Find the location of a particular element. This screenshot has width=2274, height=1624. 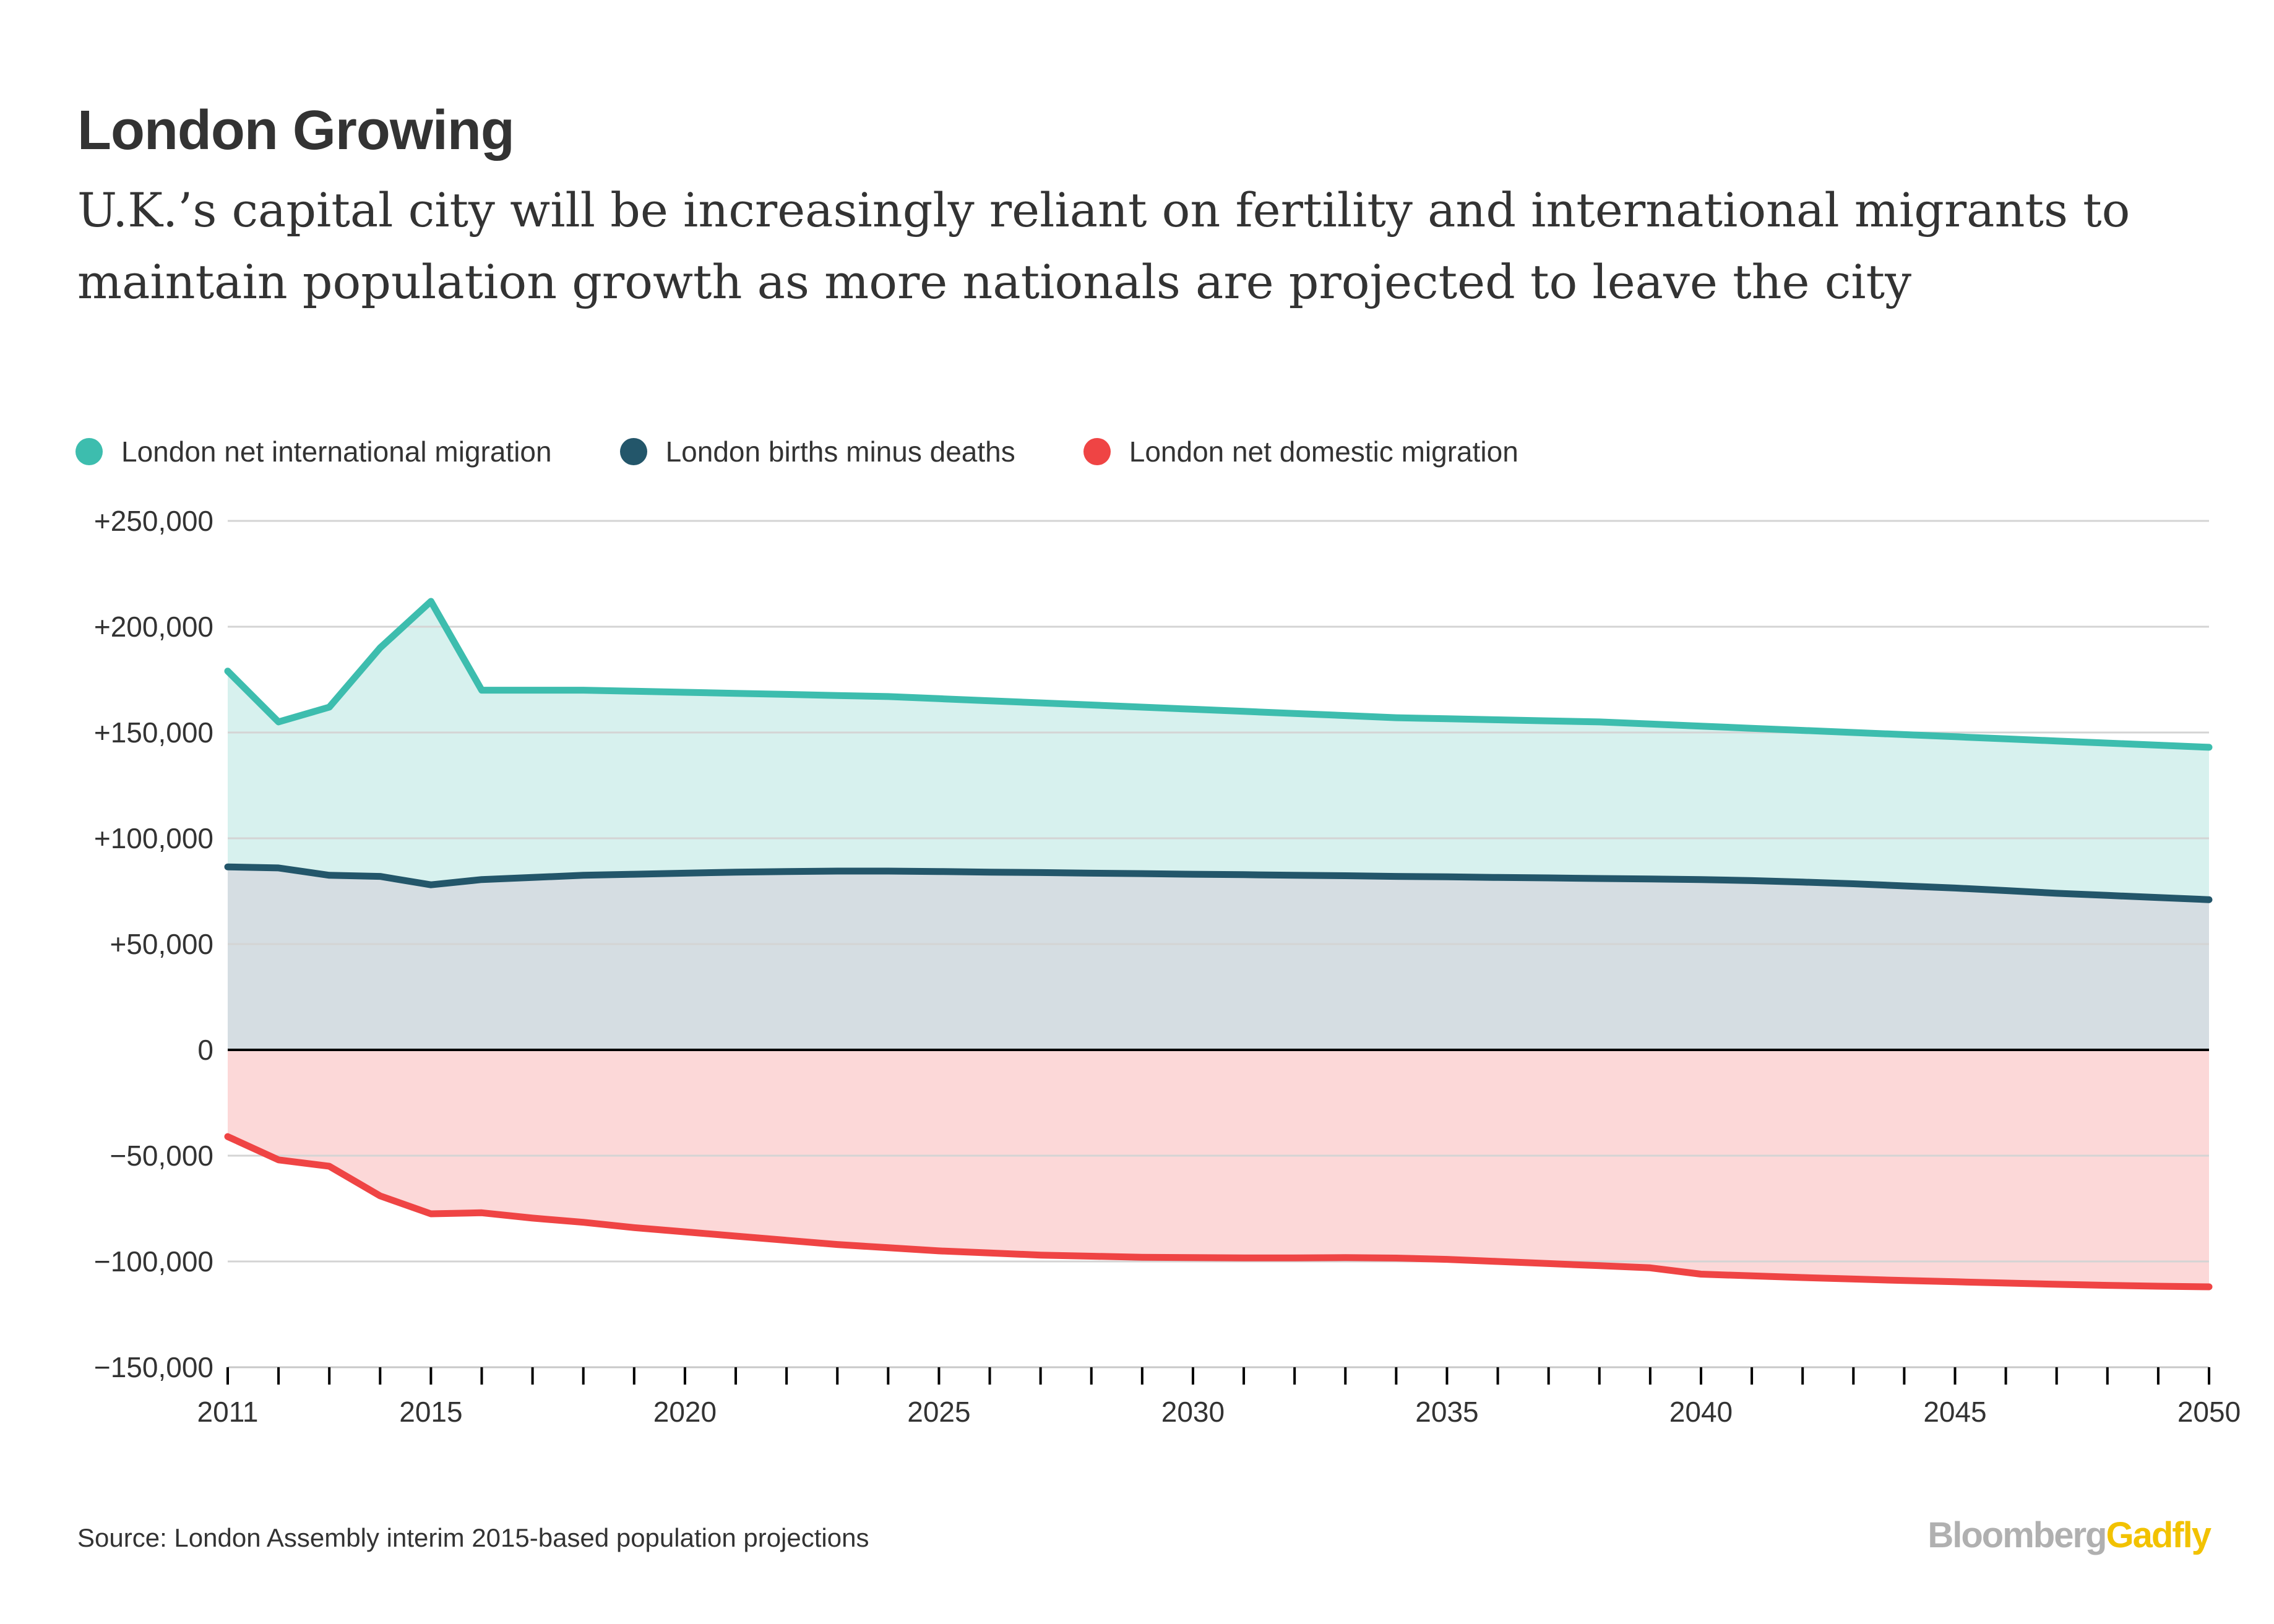

y-tick-label: −50,000 is located at coordinates (161, 1156).